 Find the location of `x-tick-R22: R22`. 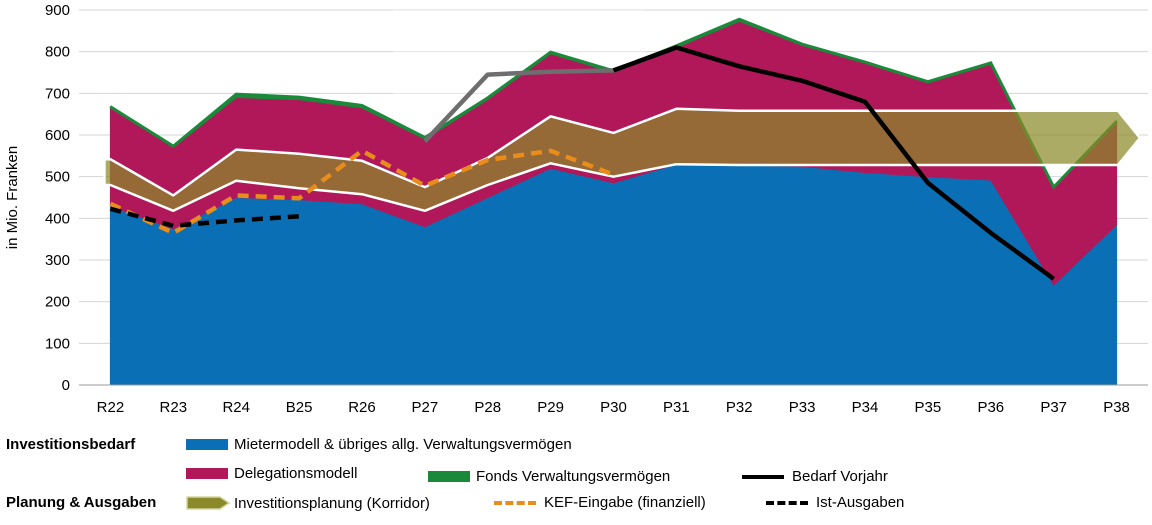

x-tick-R22: R22 is located at coordinates (111, 407).